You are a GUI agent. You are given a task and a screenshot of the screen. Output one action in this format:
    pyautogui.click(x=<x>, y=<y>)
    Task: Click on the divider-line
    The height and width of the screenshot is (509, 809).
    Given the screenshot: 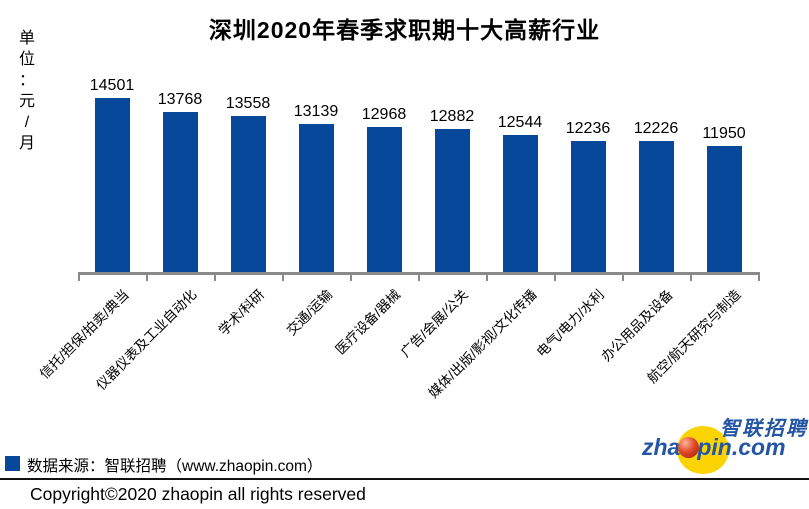 What is the action you would take?
    pyautogui.click(x=404, y=479)
    